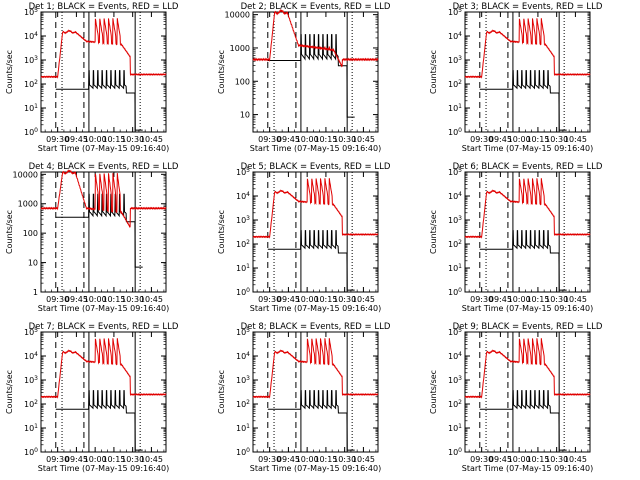 The height and width of the screenshot is (480, 640). What do you see at coordinates (35, 292) in the screenshot?
I see `y-tick-label: 1` at bounding box center [35, 292].